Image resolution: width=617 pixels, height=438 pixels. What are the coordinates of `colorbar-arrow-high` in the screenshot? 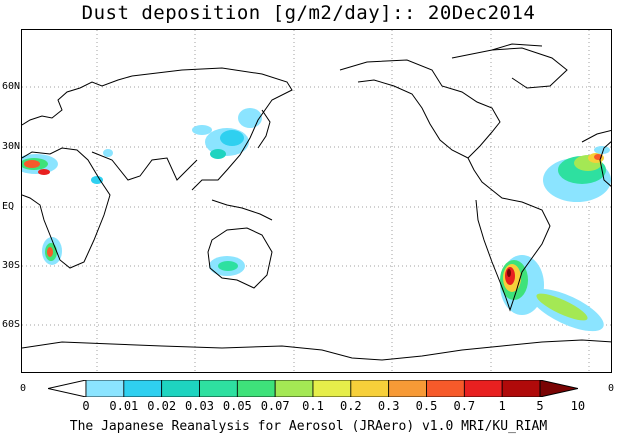 It's located at (558, 388).